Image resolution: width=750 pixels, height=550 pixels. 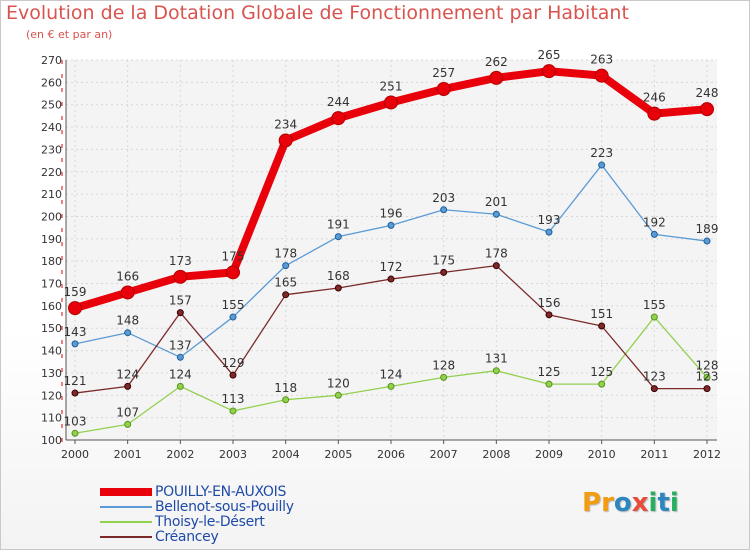 I want to click on x-tick-label: 2001, so click(x=128, y=454).